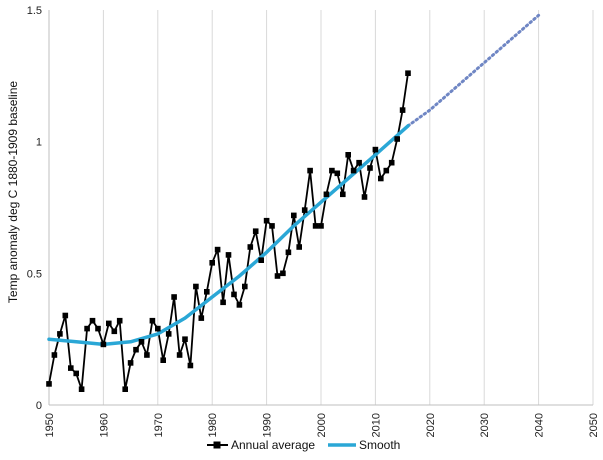 Image resolution: width=603 pixels, height=460 pixels. Describe the element at coordinates (34, 11) in the screenshot. I see `y-tick-label-3: 1.5` at that location.